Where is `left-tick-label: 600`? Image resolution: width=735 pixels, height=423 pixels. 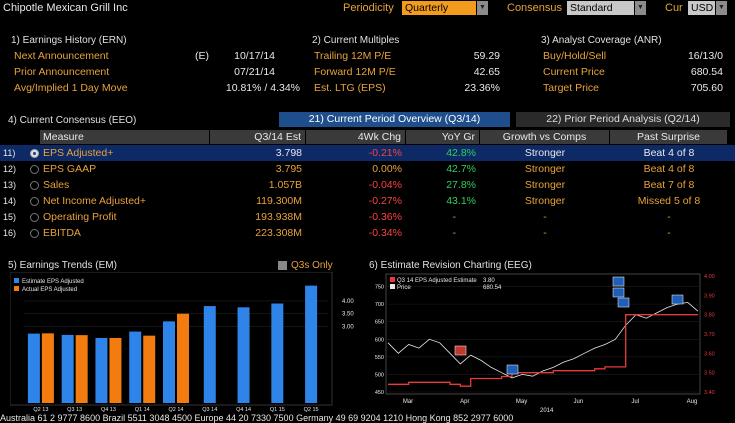 left-tick-label: 600 is located at coordinates (379, 340).